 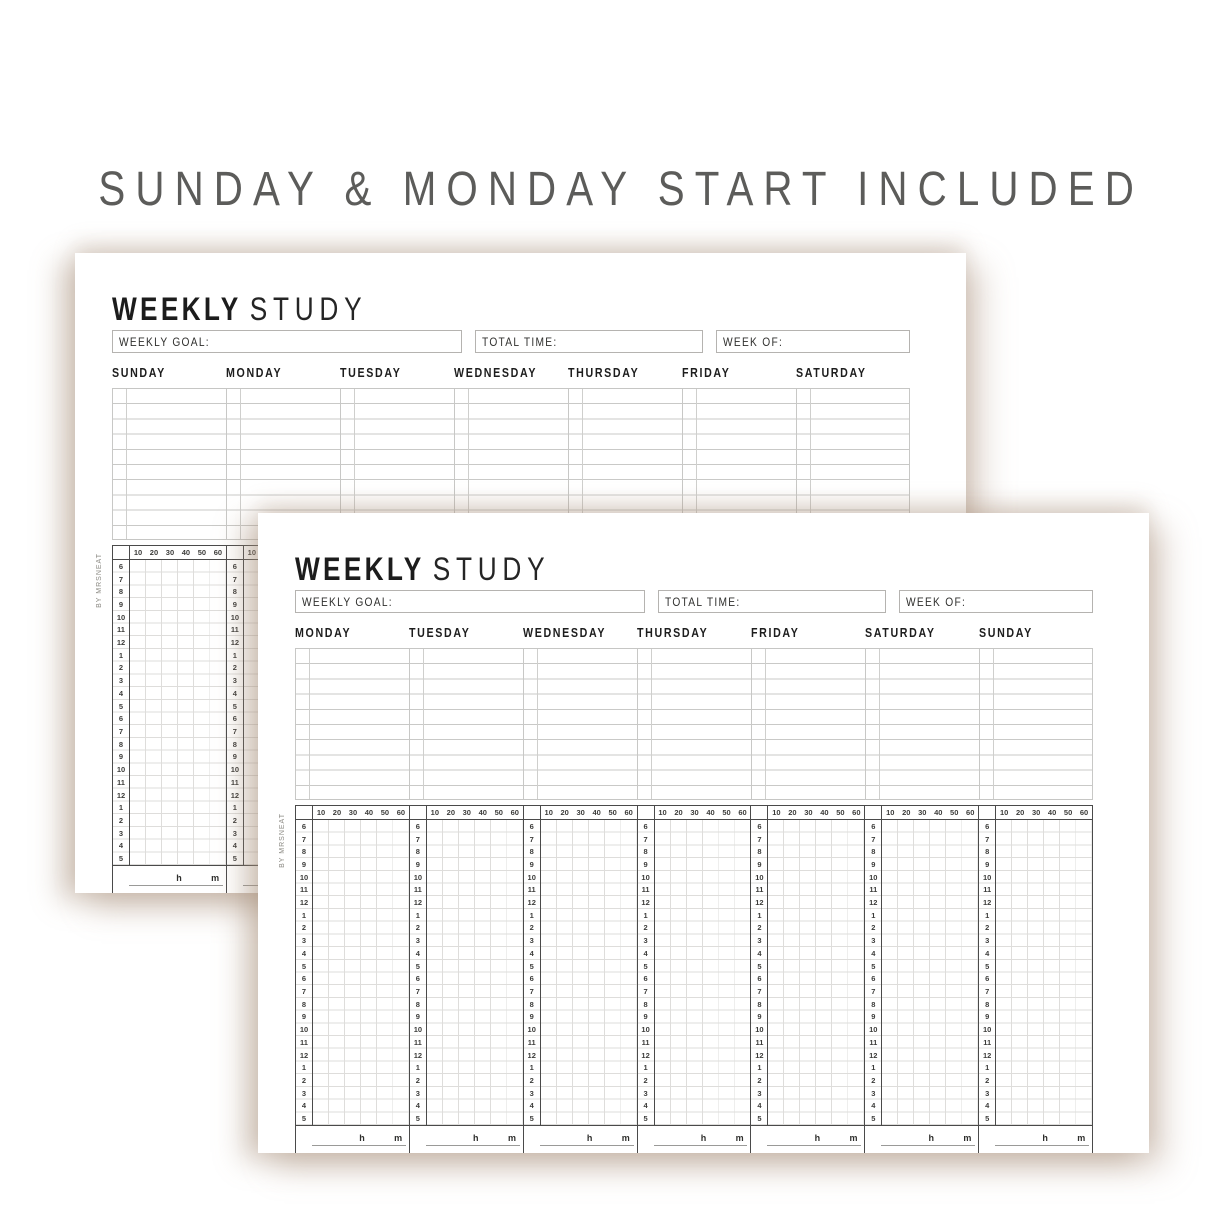 I want to click on field-label: TOTAL TIME:, so click(x=520, y=341).